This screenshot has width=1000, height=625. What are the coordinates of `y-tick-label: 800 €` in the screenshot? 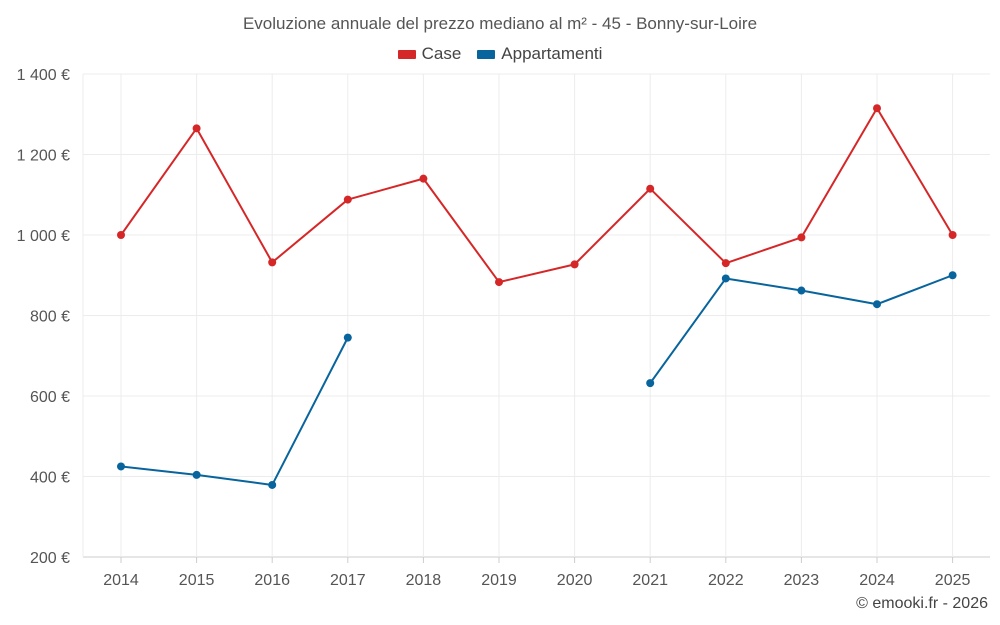 It's located at (50, 317).